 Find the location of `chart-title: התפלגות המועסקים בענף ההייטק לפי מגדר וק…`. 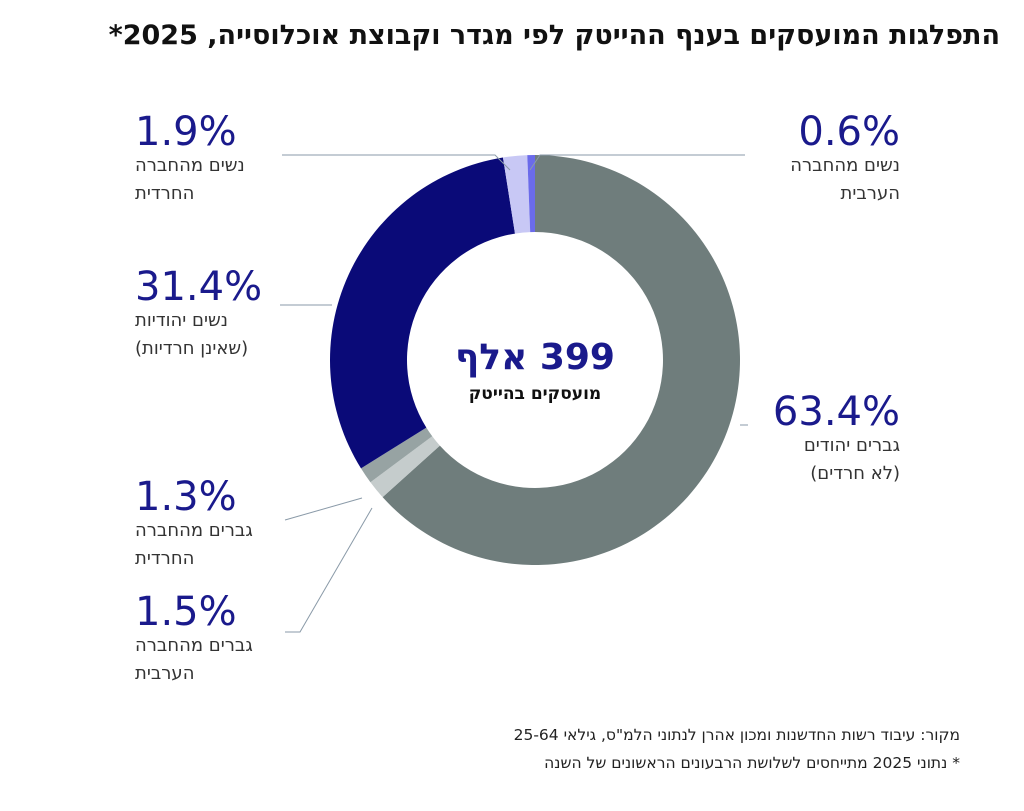

chart-title: התפלגות המועסקים בענף ההייטק לפי מגדר וק… is located at coordinates (554, 35).